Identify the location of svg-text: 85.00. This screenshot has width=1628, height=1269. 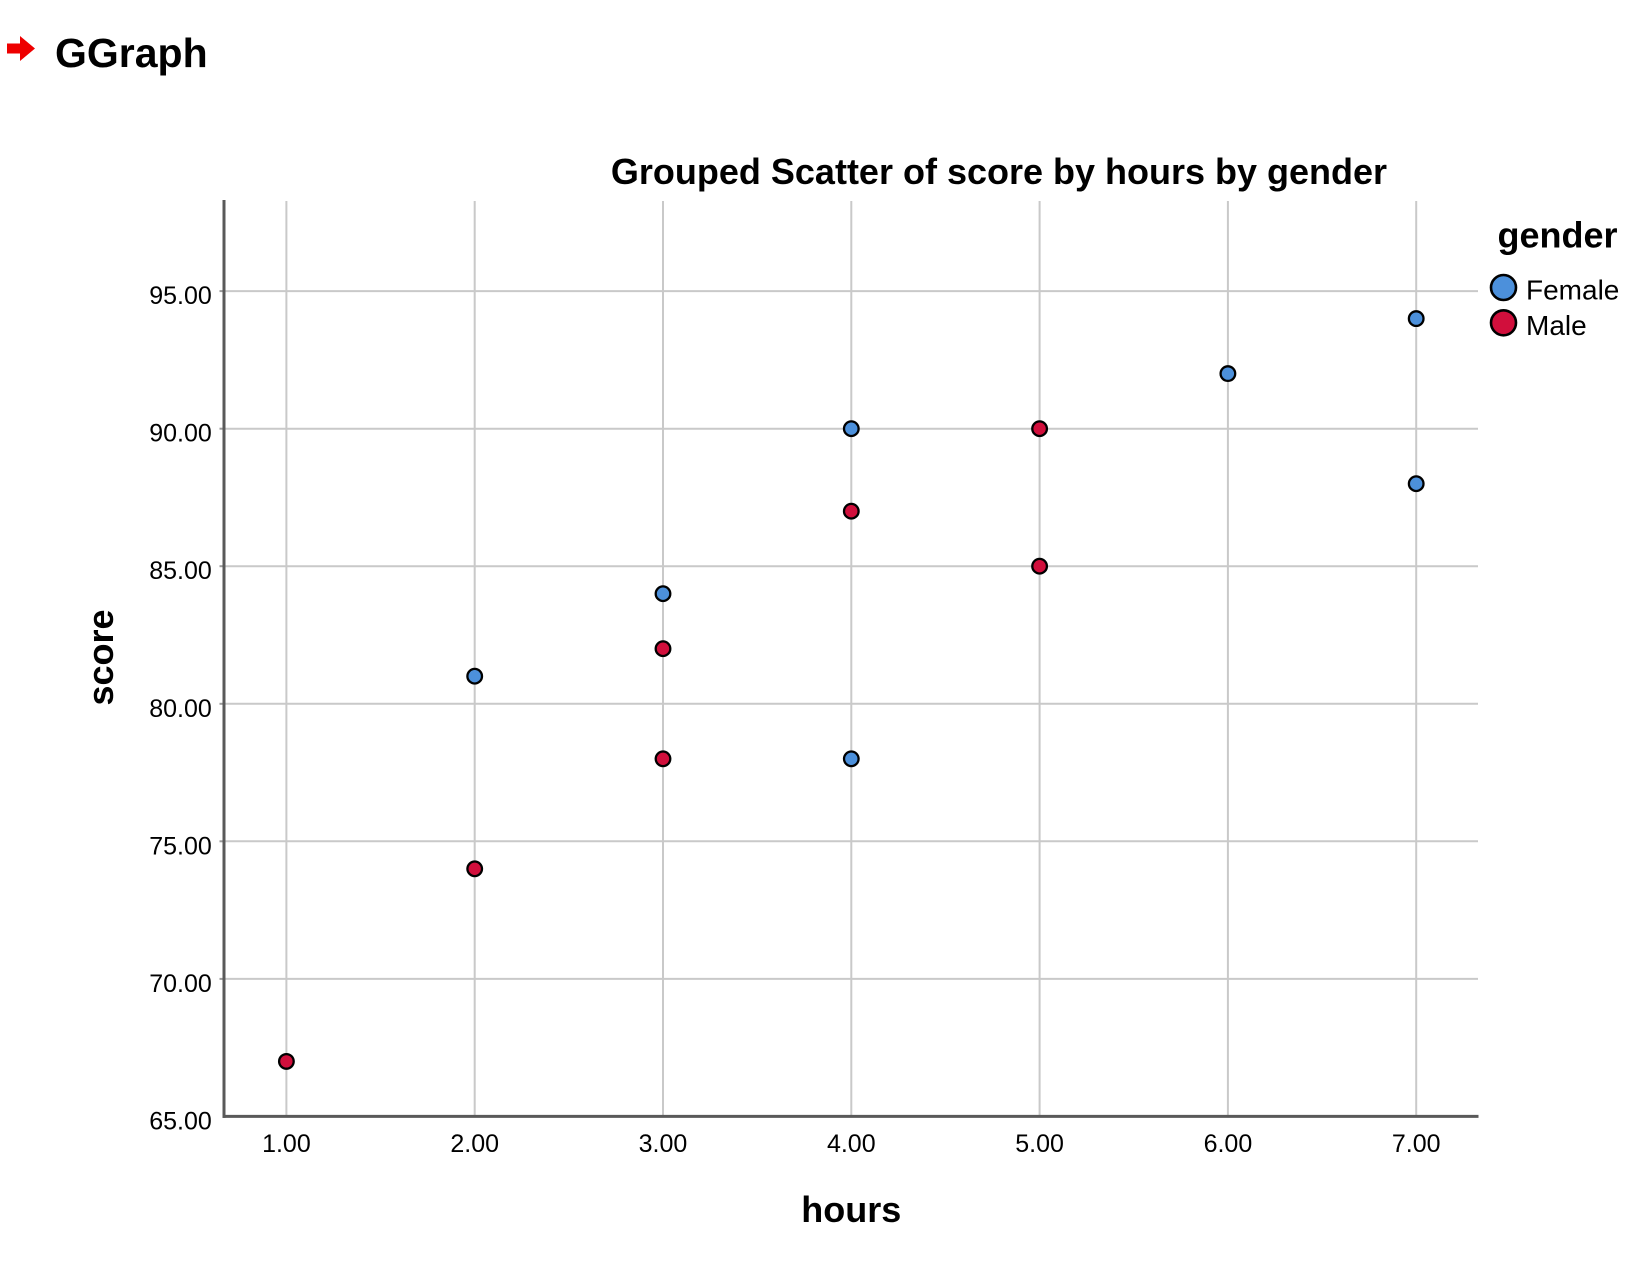
(180, 571).